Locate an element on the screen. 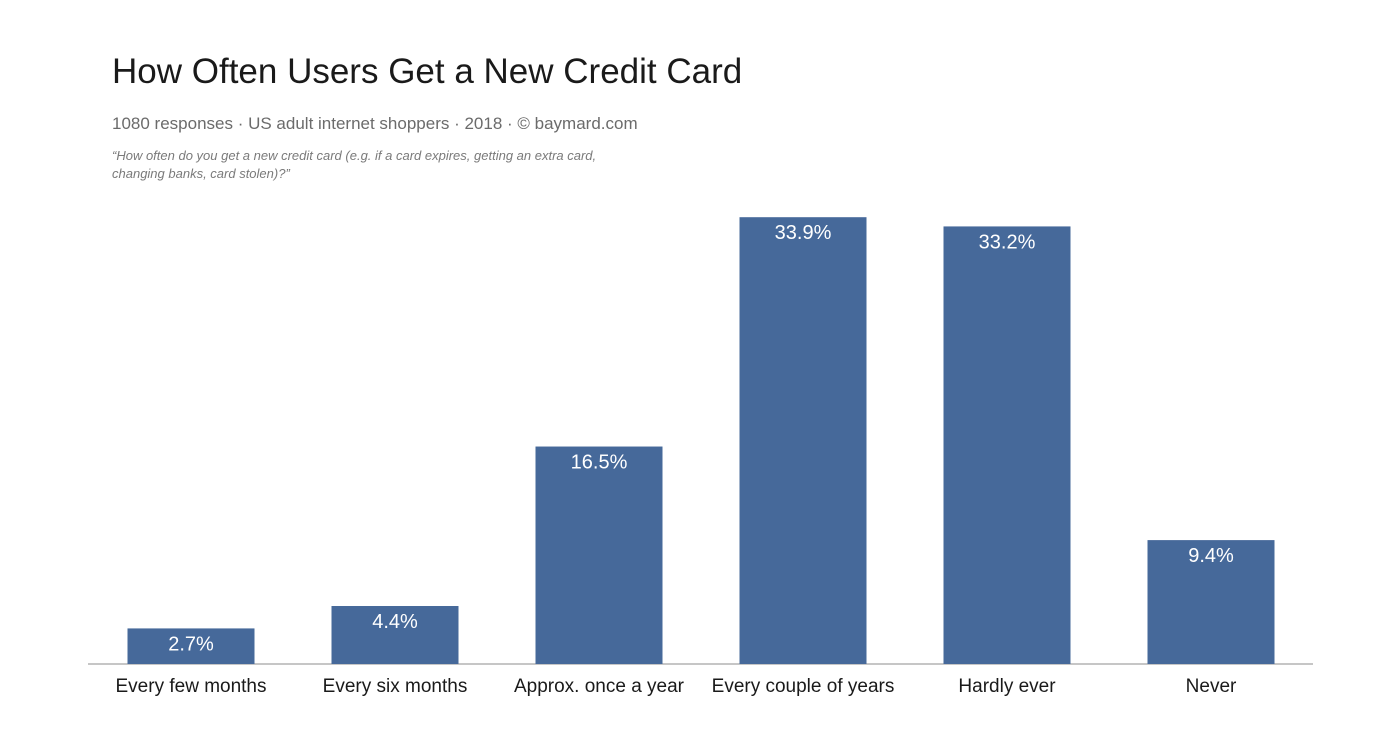  bar-value-label: 2.7% is located at coordinates (191, 644).